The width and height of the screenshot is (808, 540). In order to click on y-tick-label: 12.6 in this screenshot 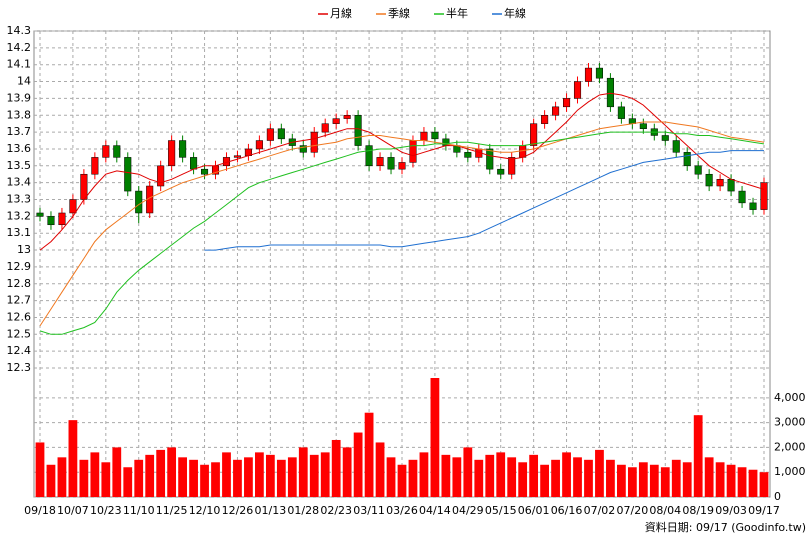, I will do `click(19, 316)`.